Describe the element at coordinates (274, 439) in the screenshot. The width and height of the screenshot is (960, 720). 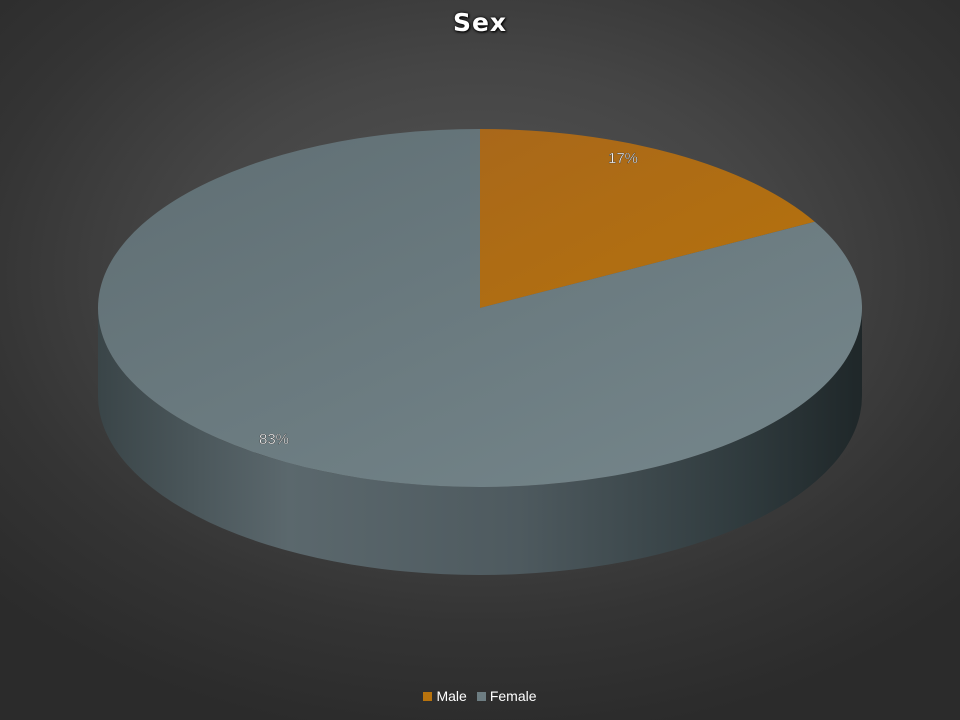
I see `slice-label-female: 83%` at that location.